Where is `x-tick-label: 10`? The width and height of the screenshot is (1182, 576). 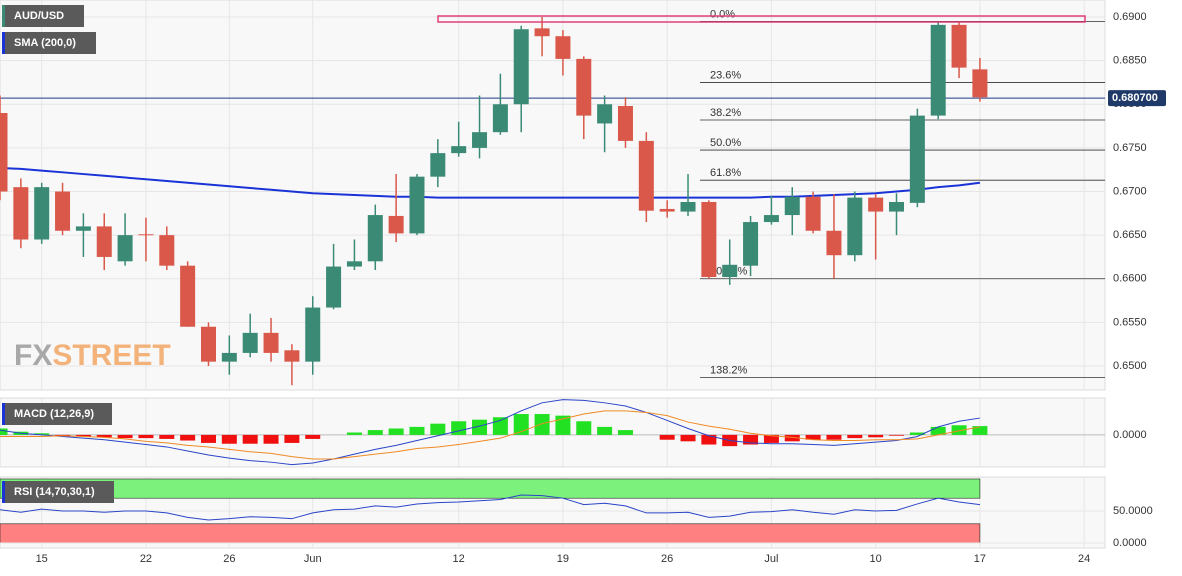
x-tick-label: 10 is located at coordinates (876, 559).